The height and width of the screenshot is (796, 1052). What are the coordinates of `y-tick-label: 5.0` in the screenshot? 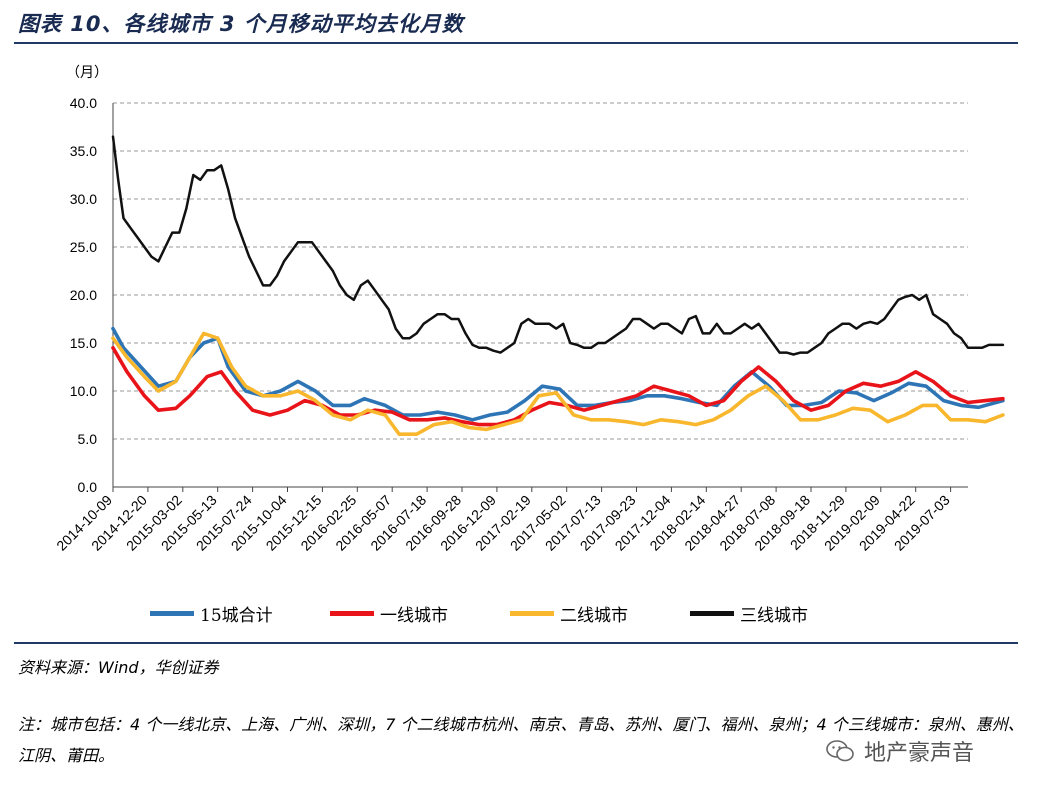 It's located at (88, 439).